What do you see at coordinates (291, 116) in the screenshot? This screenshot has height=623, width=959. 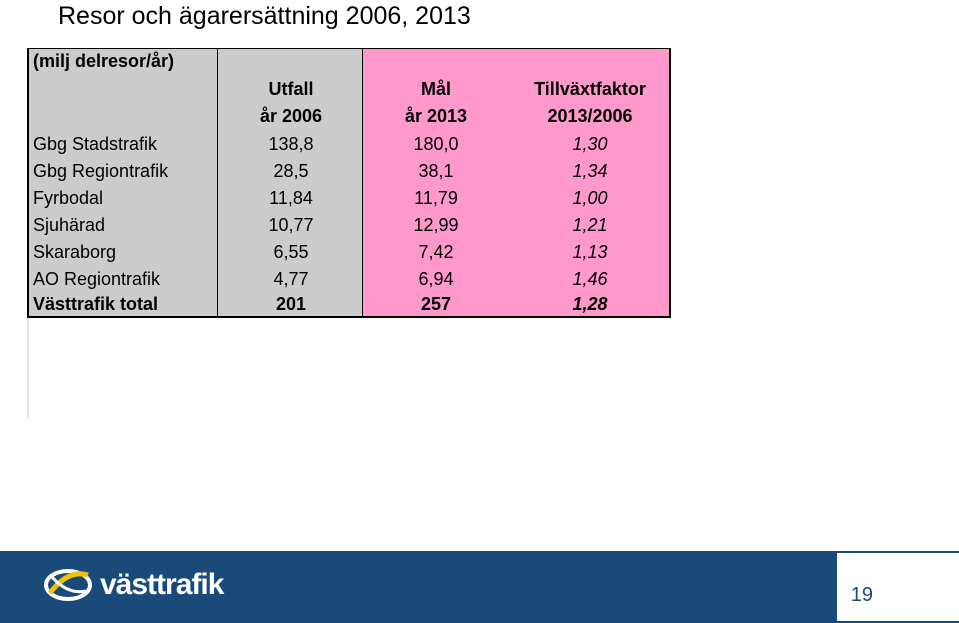 I see `header-utfall-year: år 2006` at bounding box center [291, 116].